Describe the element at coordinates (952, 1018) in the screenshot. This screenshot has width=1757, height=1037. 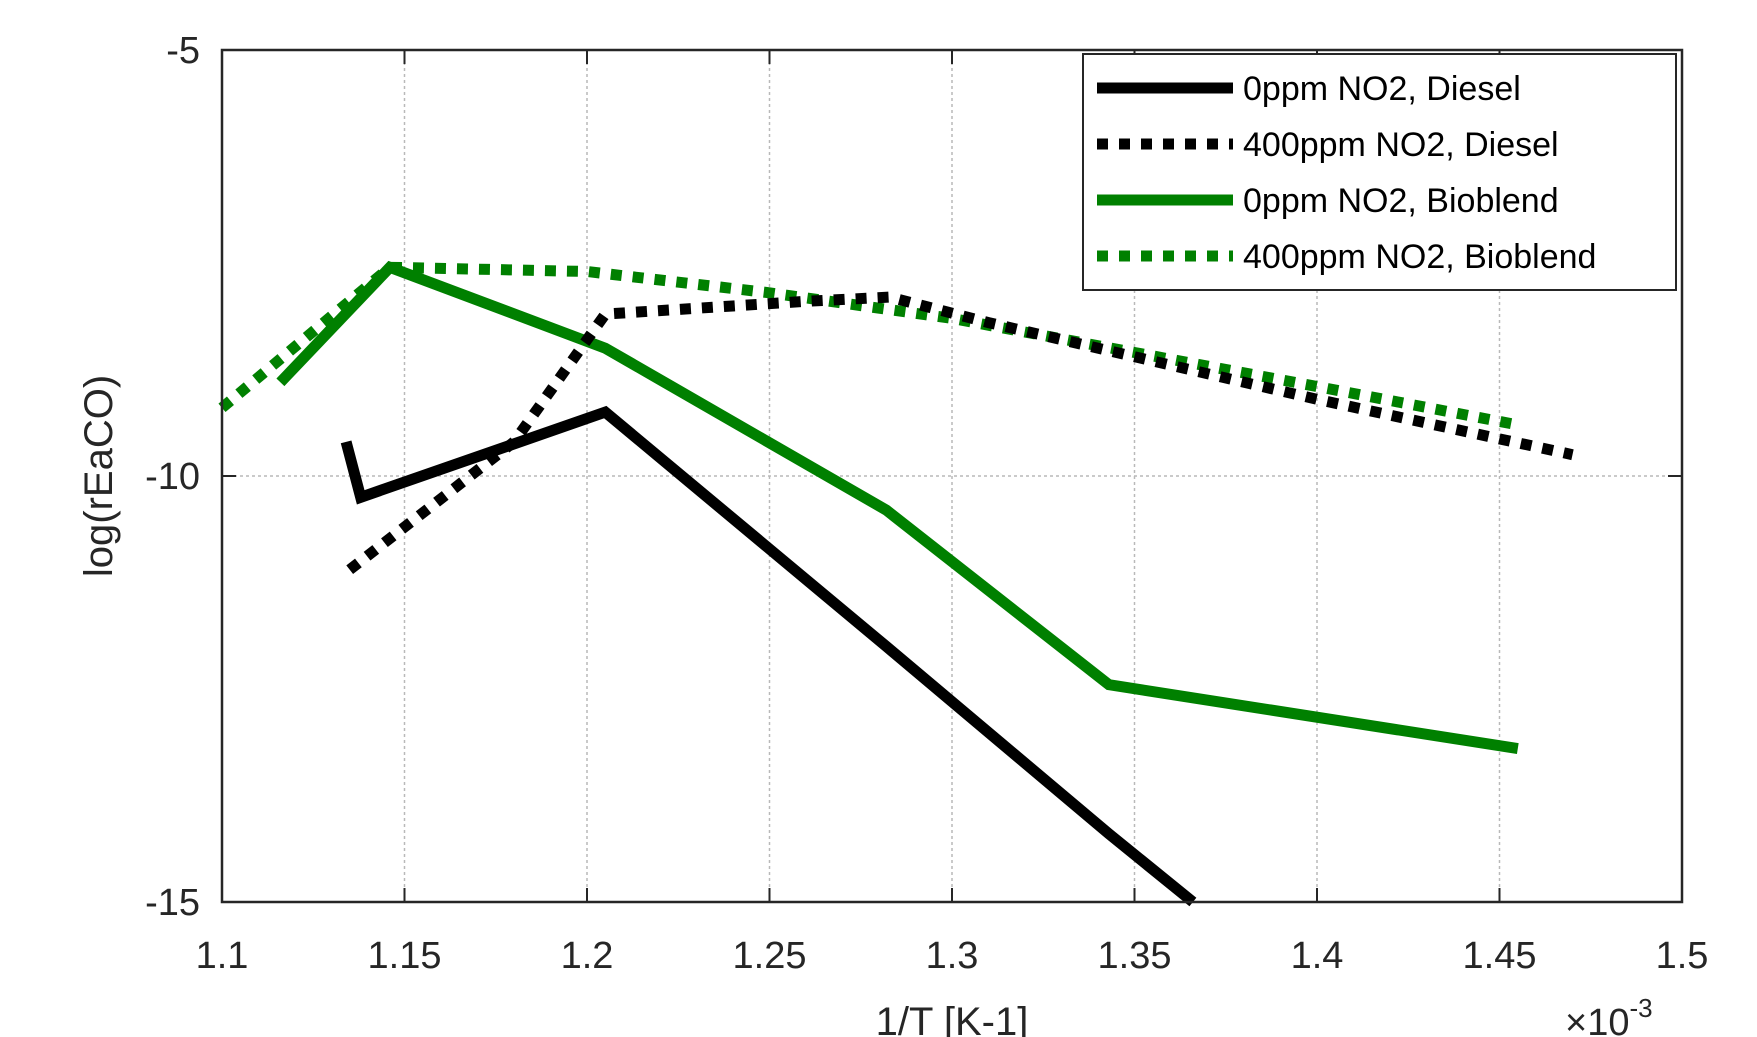
I see `x-axis-title: 1/T [K-1]` at that location.